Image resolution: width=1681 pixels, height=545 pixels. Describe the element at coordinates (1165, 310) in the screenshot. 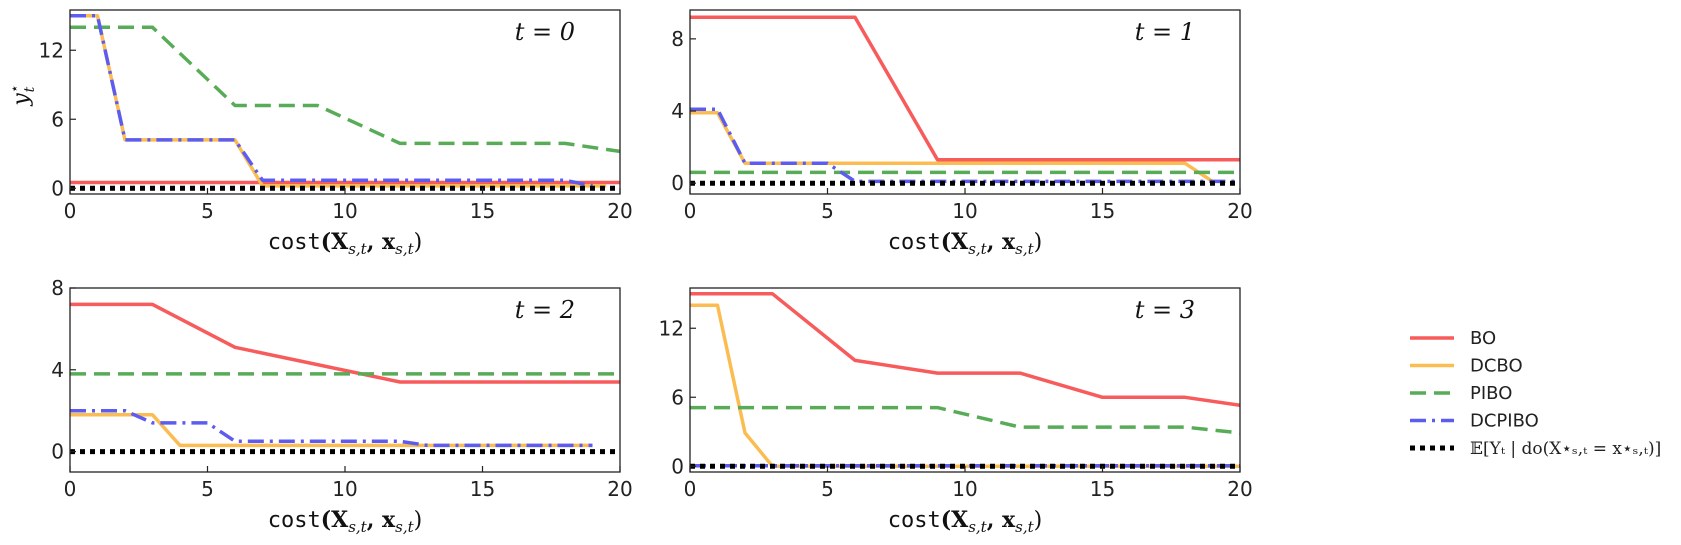

I see `panel-title: t = 3` at that location.